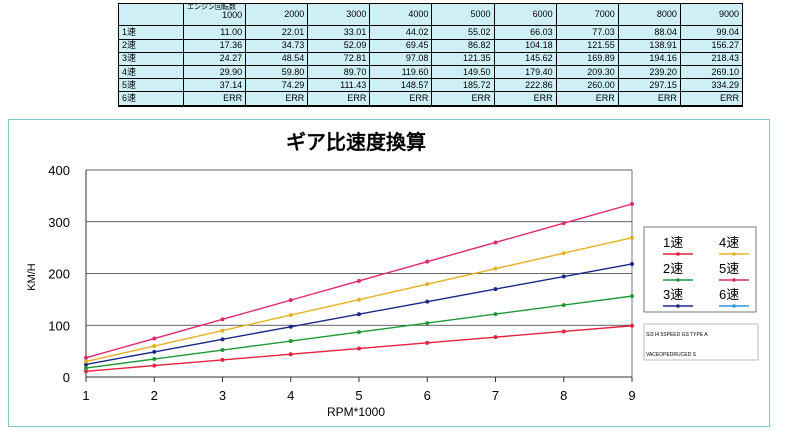 The width and height of the screenshot is (791, 433). I want to click on rpm-header: 5000, so click(463, 14).